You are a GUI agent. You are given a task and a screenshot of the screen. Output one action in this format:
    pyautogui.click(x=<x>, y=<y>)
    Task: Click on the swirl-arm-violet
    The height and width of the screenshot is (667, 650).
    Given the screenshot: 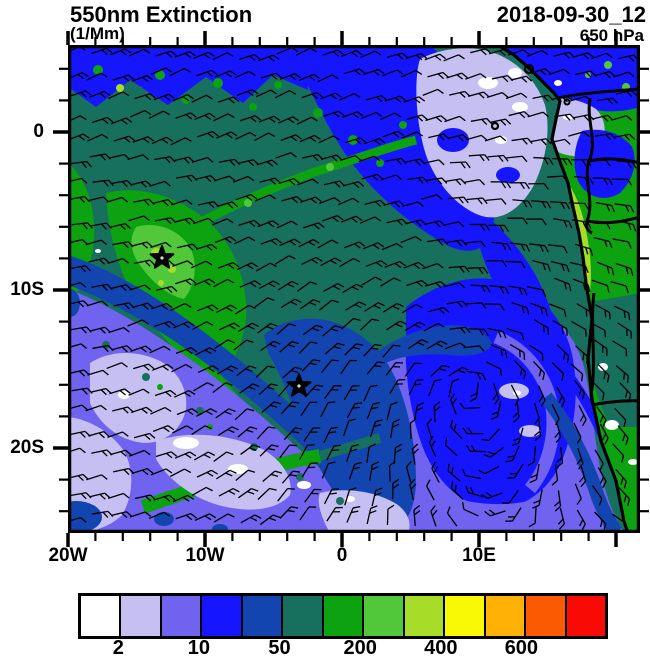 What is the action you would take?
    pyautogui.click(x=485, y=503)
    